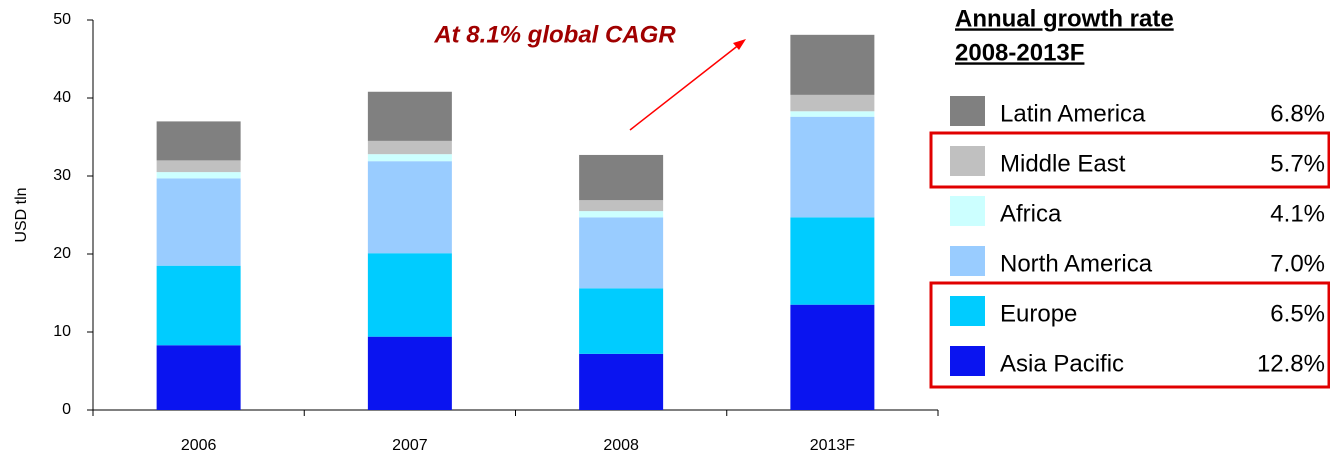  Describe the element at coordinates (21, 214) in the screenshot. I see `y-axis-label: USD tln` at that location.